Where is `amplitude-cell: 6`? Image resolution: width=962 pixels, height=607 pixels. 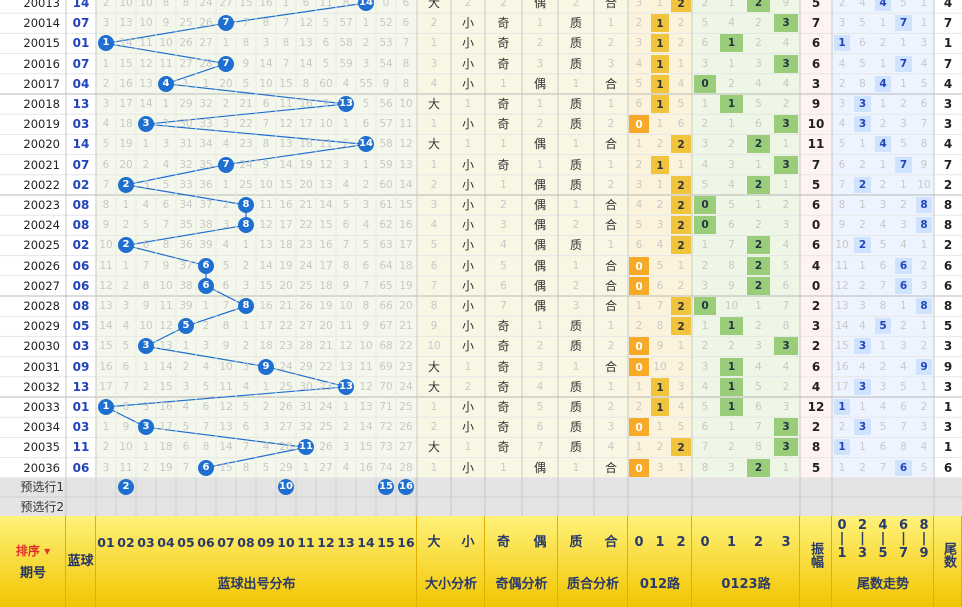
amplitude-cell: 6 is located at coordinates (816, 43).